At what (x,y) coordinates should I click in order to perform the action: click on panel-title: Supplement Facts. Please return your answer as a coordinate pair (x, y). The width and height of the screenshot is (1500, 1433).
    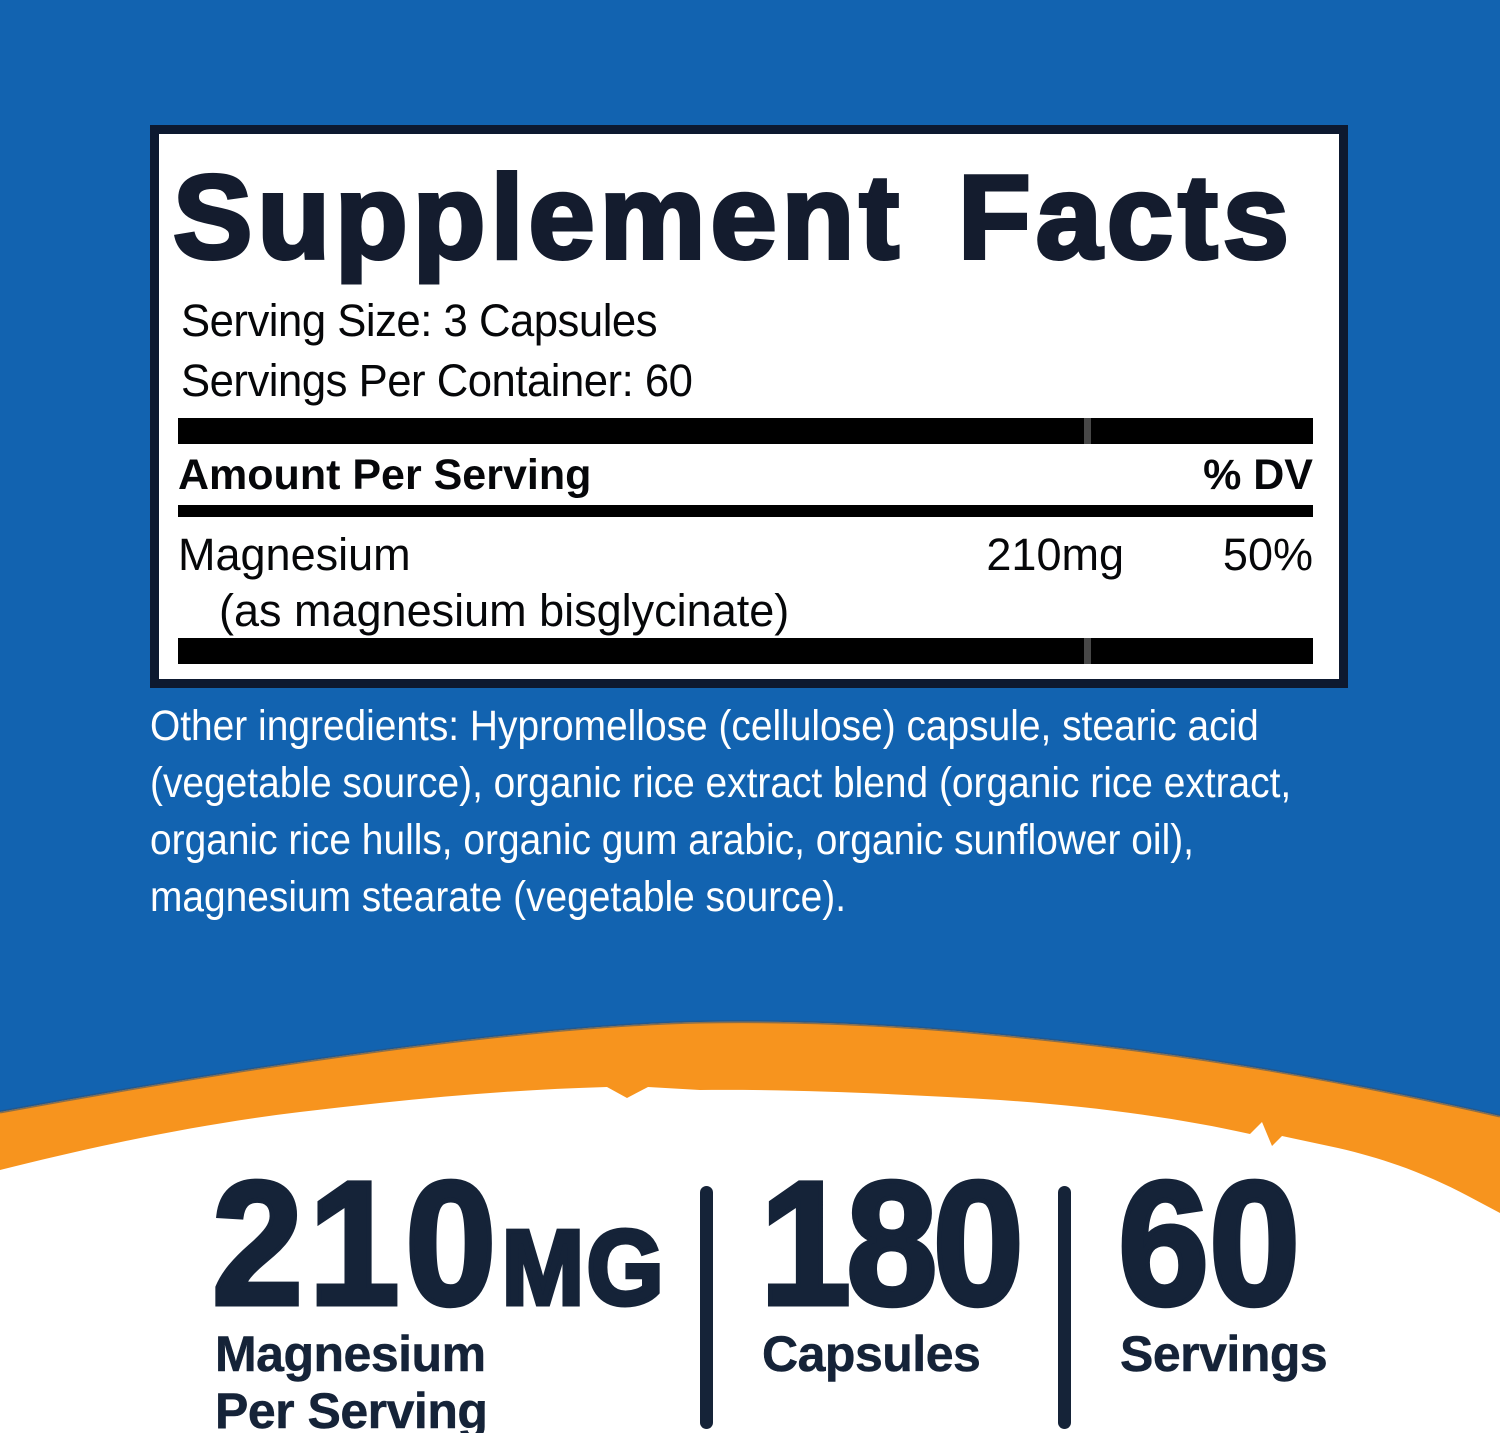
    Looking at the image, I should click on (732, 217).